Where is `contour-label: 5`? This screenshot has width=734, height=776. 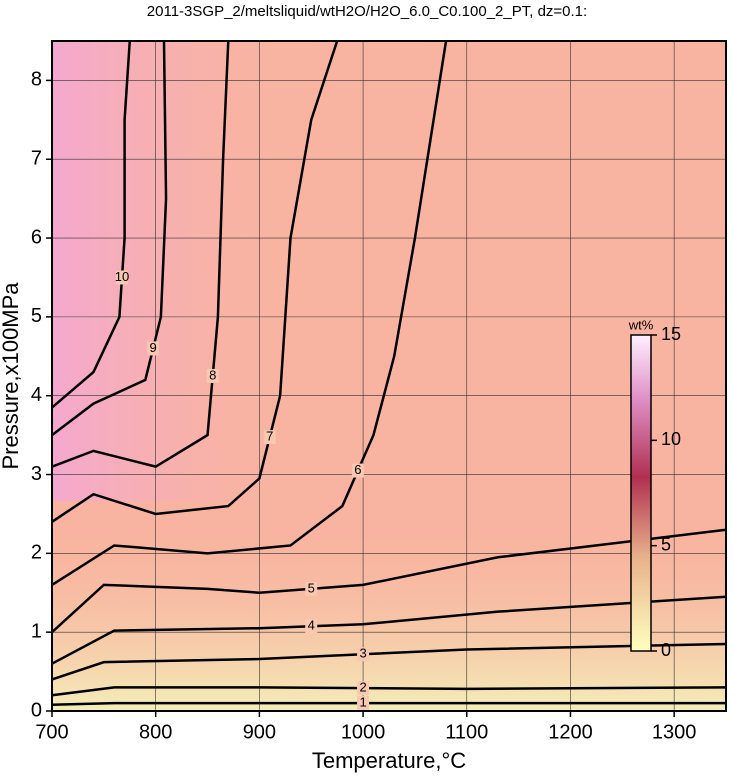 contour-label: 5 is located at coordinates (311, 587).